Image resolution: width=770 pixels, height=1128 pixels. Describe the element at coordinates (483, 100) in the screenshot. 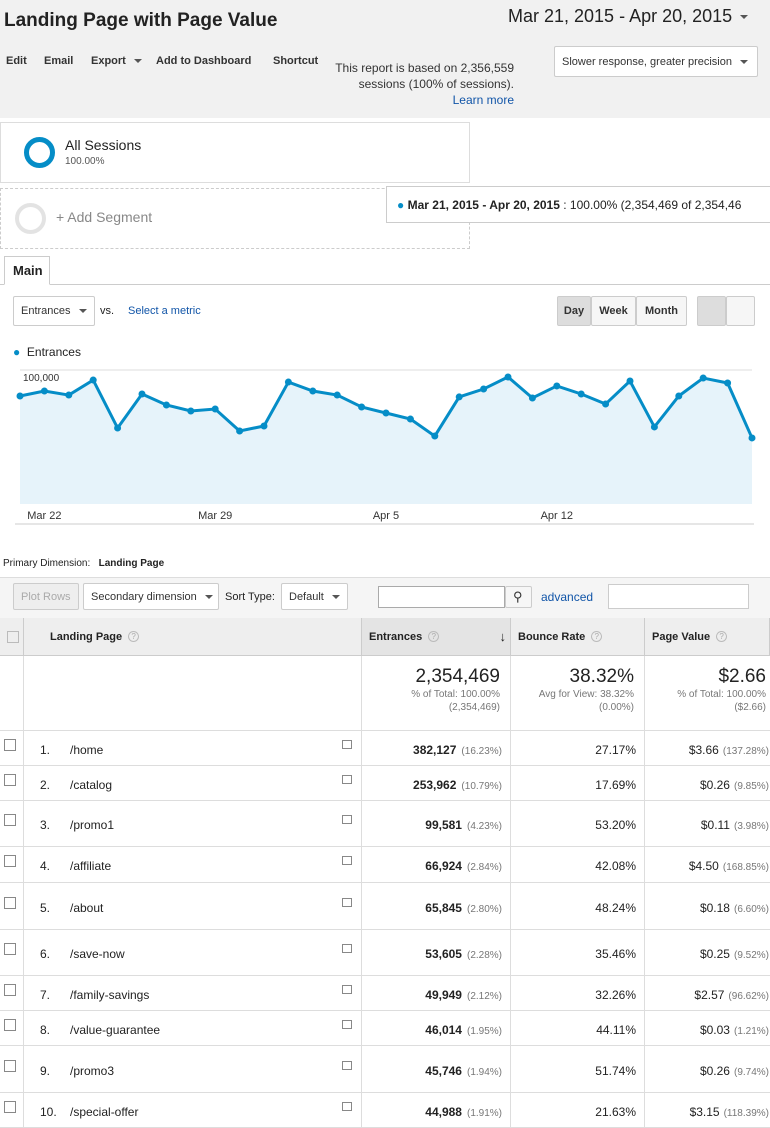

I see `learn-more: Learn more` at that location.